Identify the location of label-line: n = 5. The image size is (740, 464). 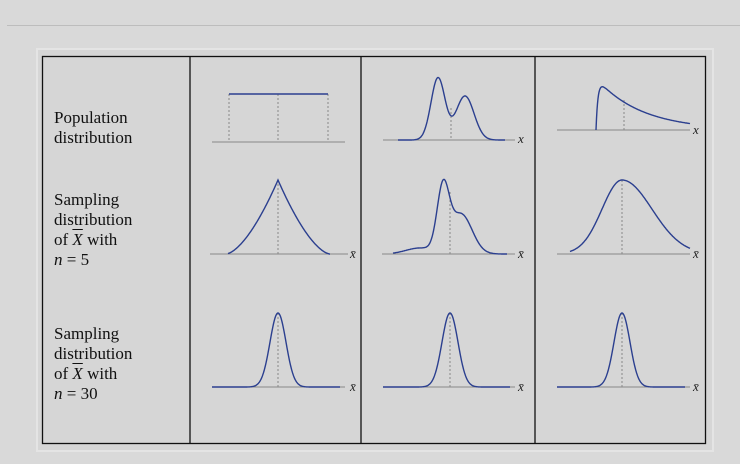
(93, 260).